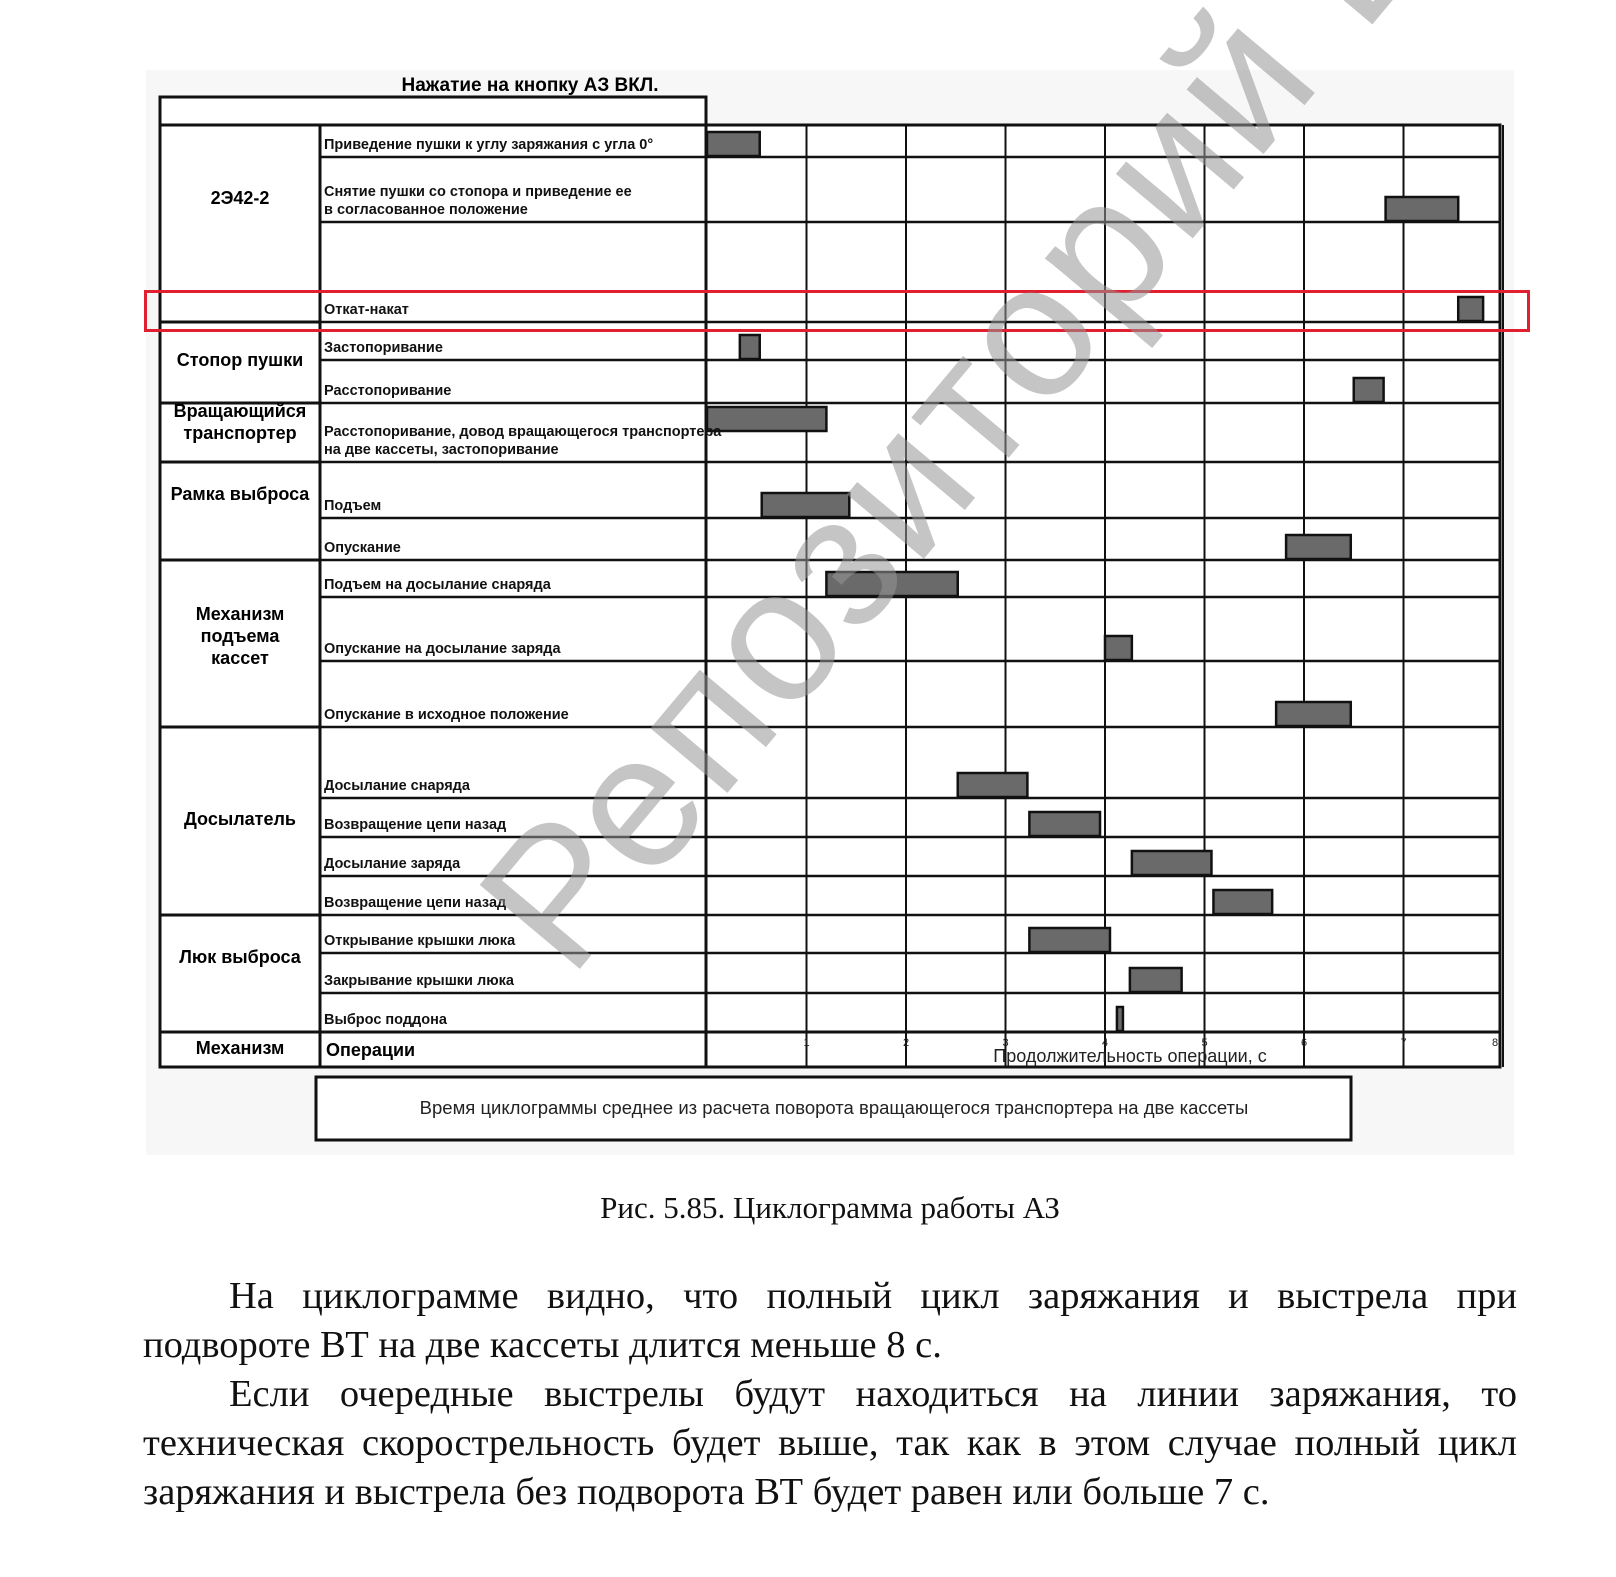 This screenshot has height=1577, width=1616. What do you see at coordinates (830, 1207) in the screenshot?
I see `figure-caption: Рис. 5.85. Циклограмма работы АЗ` at bounding box center [830, 1207].